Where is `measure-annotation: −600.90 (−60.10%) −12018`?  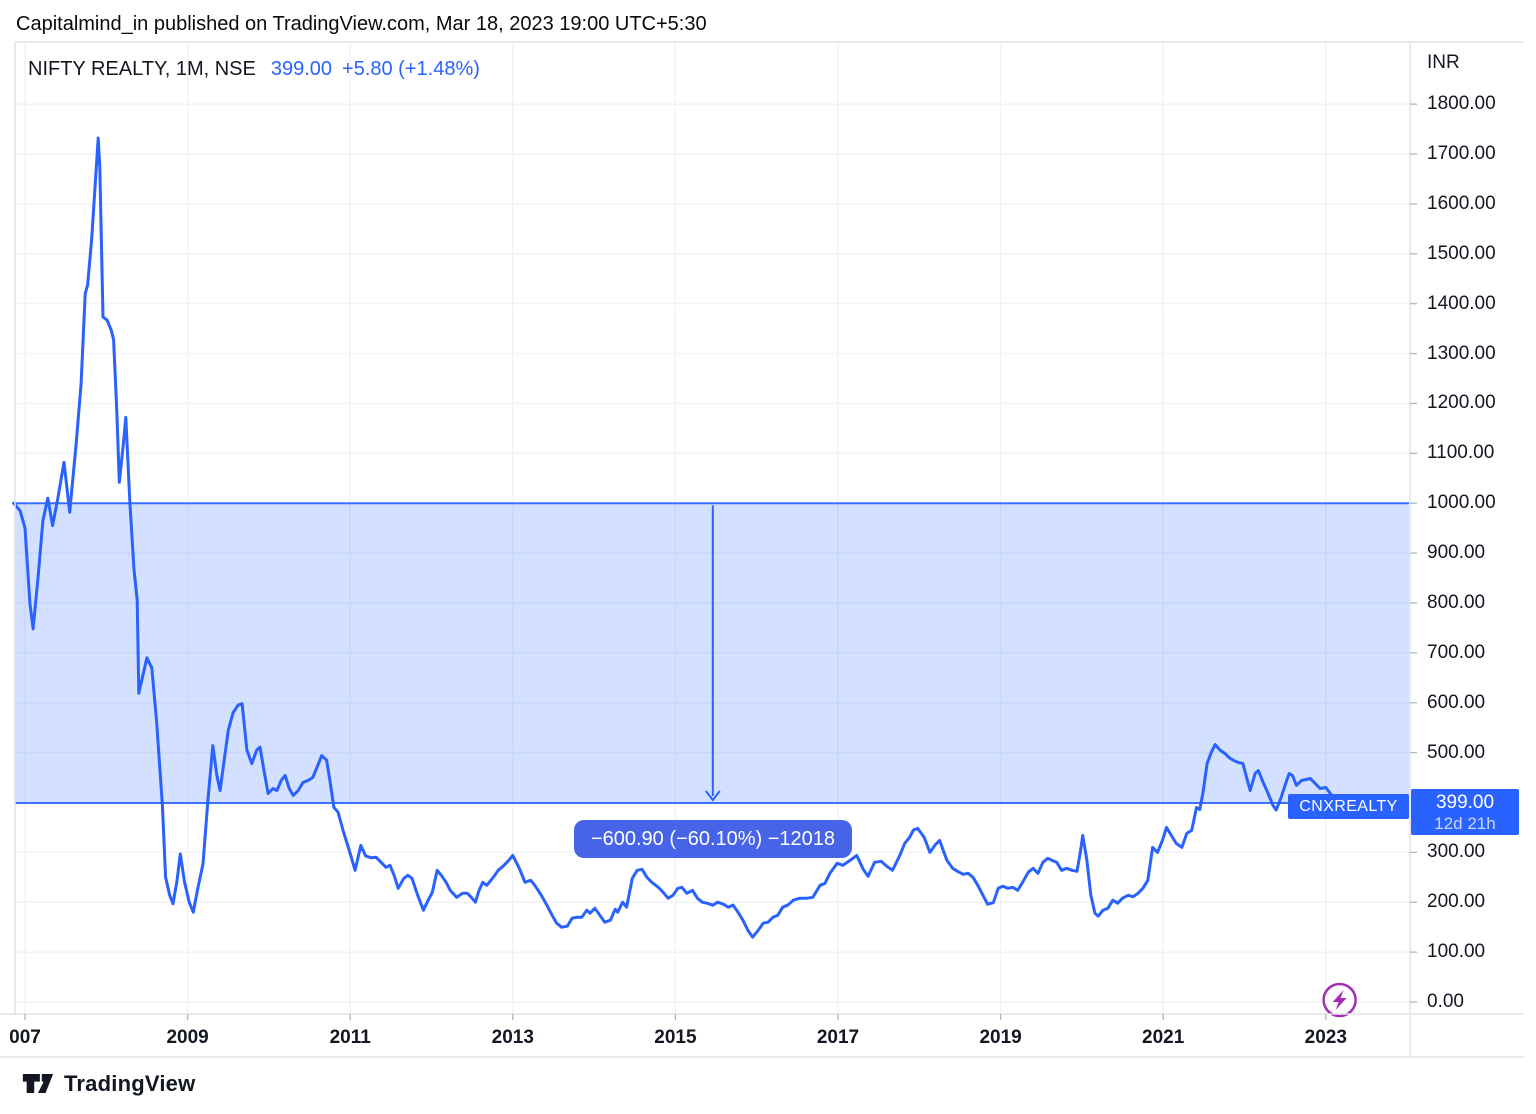 measure-annotation: −600.90 (−60.10%) −12018 is located at coordinates (713, 839).